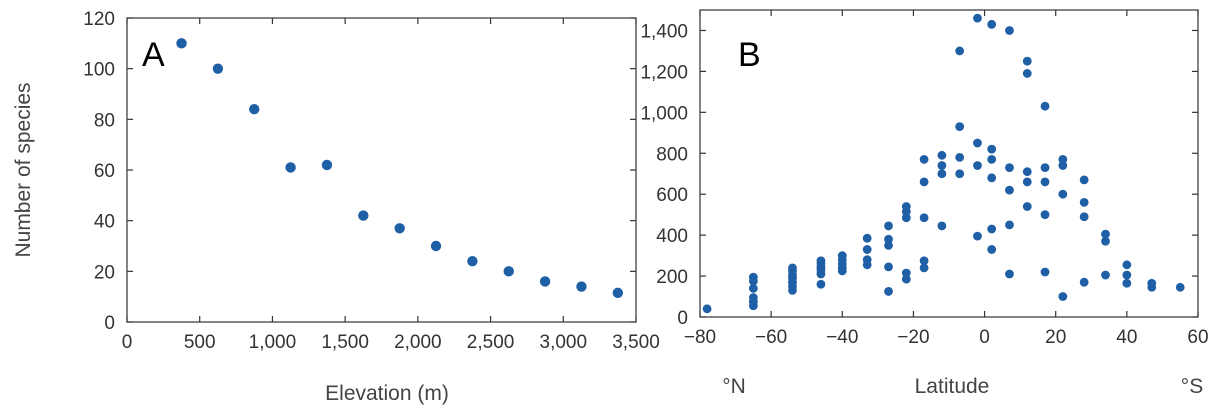 The image size is (1220, 412). I want to click on panel-a-x-tick-label: 500, so click(200, 342).